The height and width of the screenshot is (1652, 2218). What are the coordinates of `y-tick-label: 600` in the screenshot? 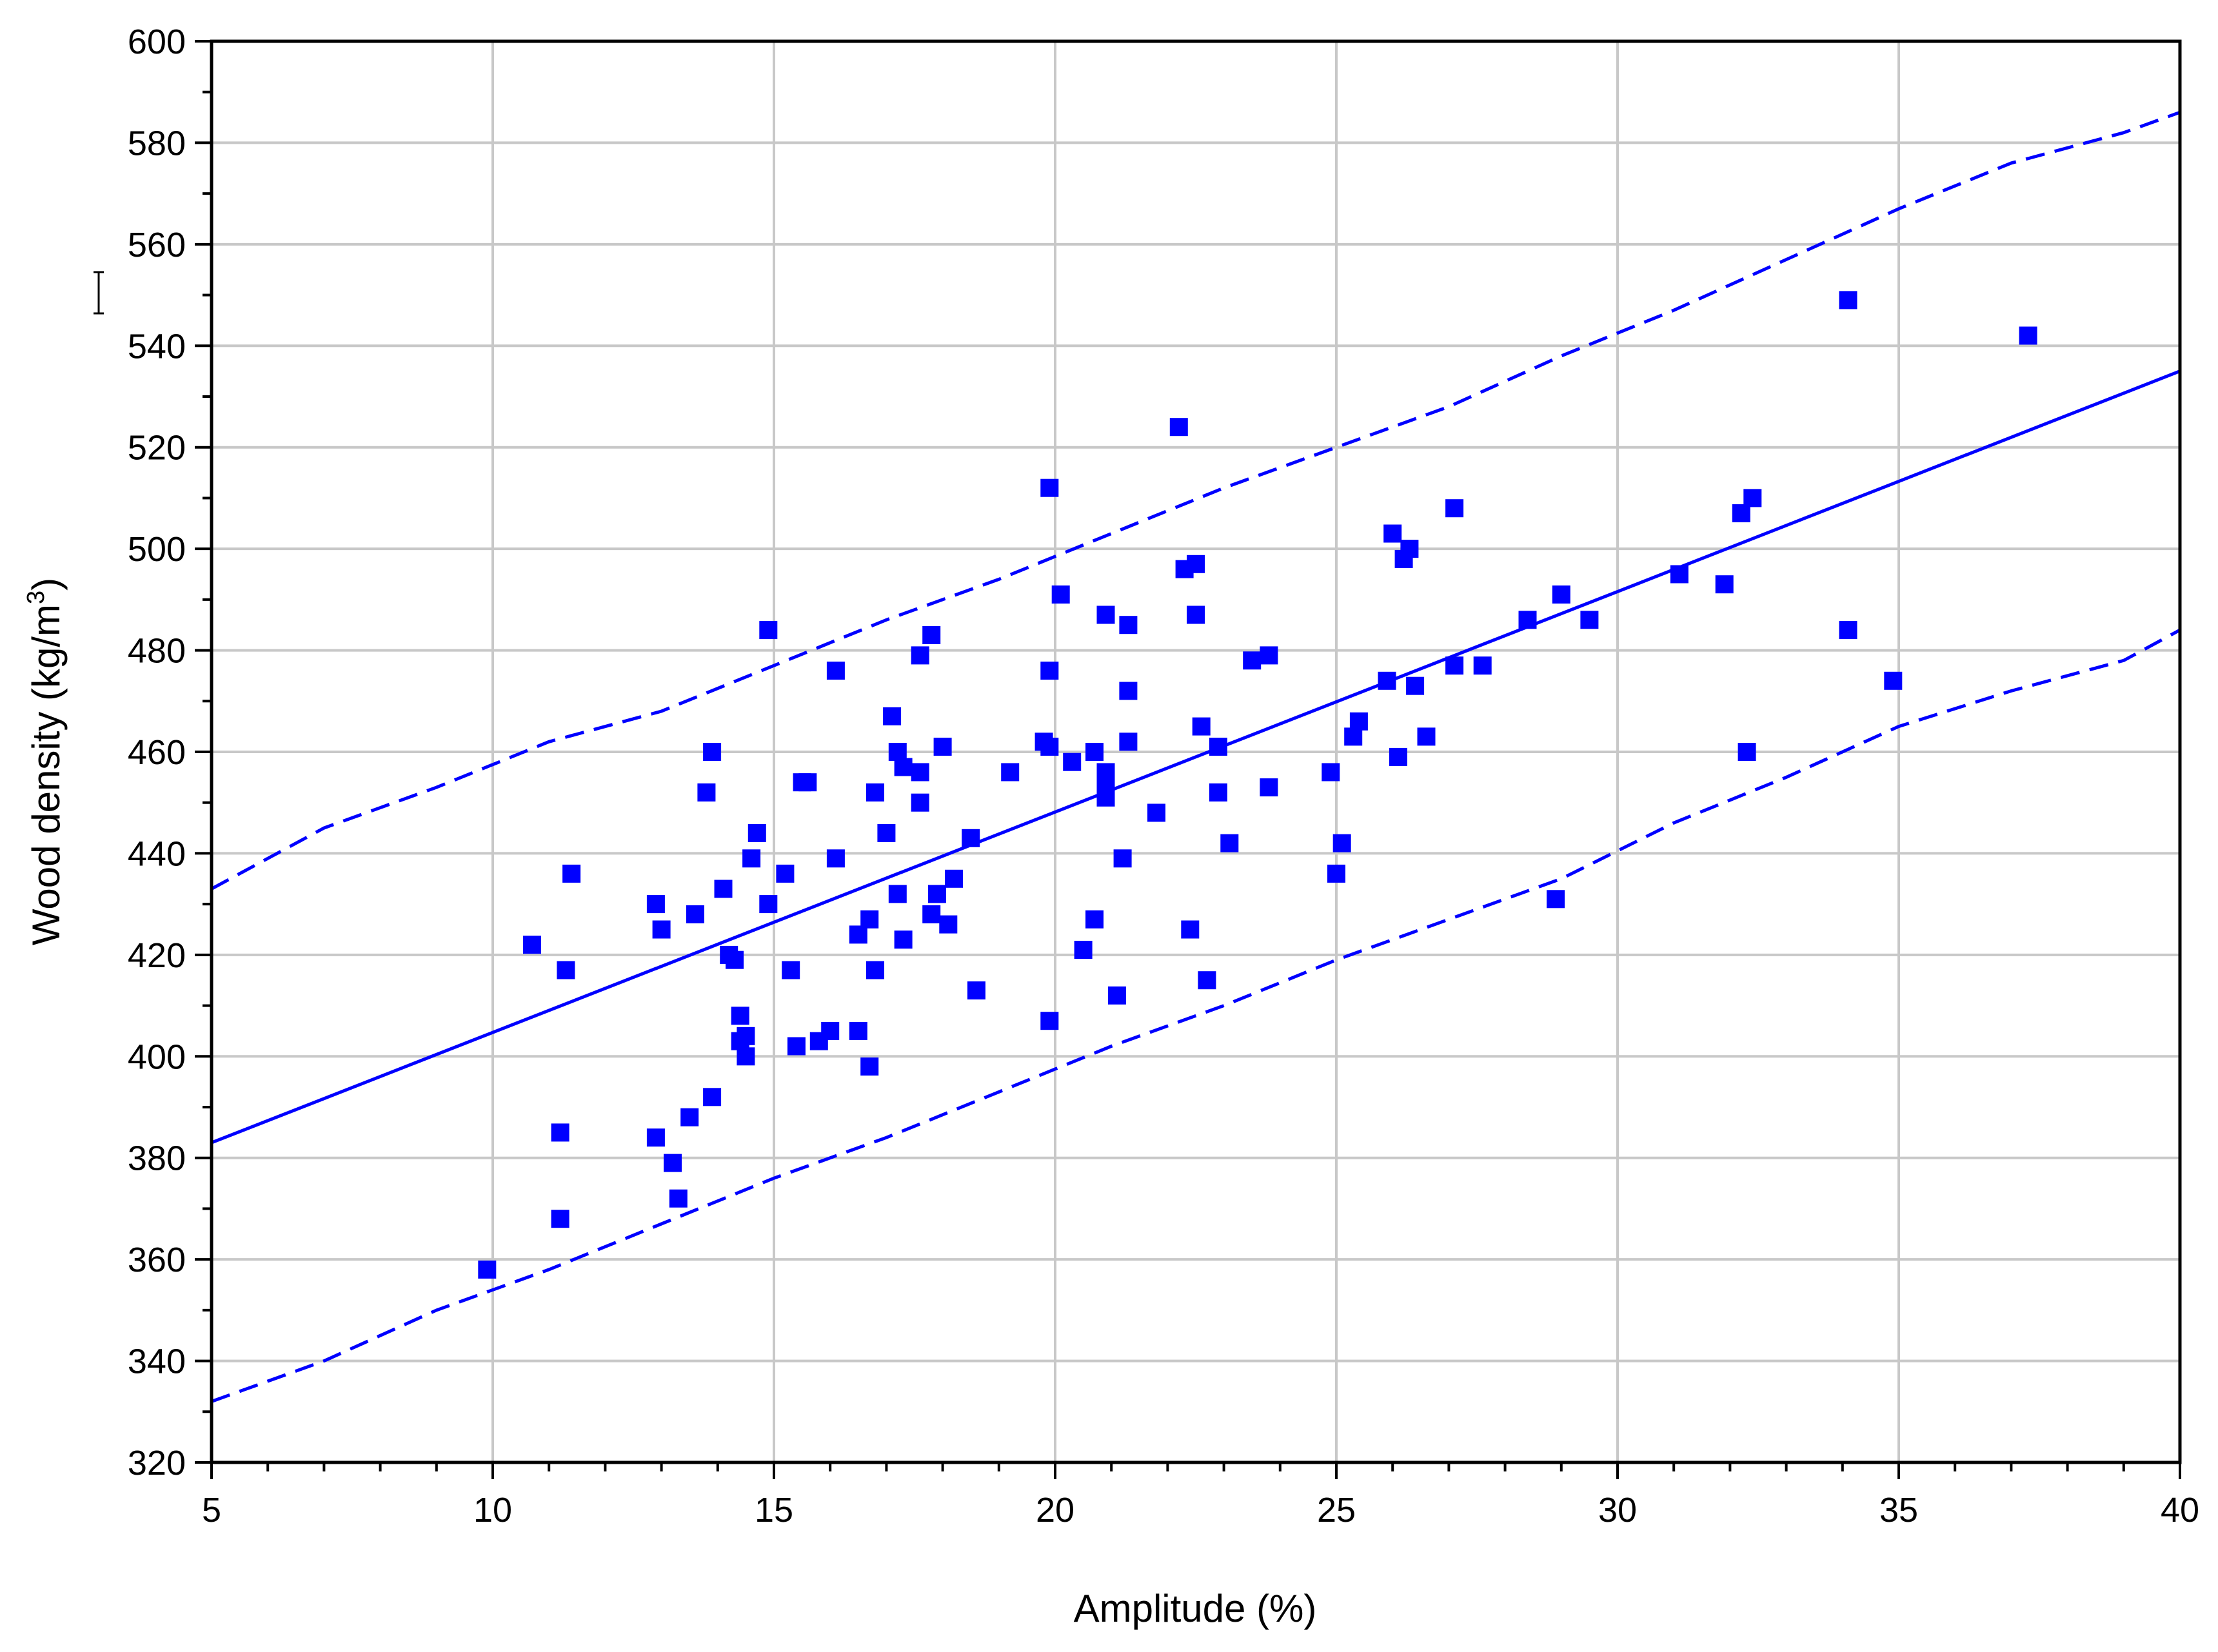 It's located at (157, 42).